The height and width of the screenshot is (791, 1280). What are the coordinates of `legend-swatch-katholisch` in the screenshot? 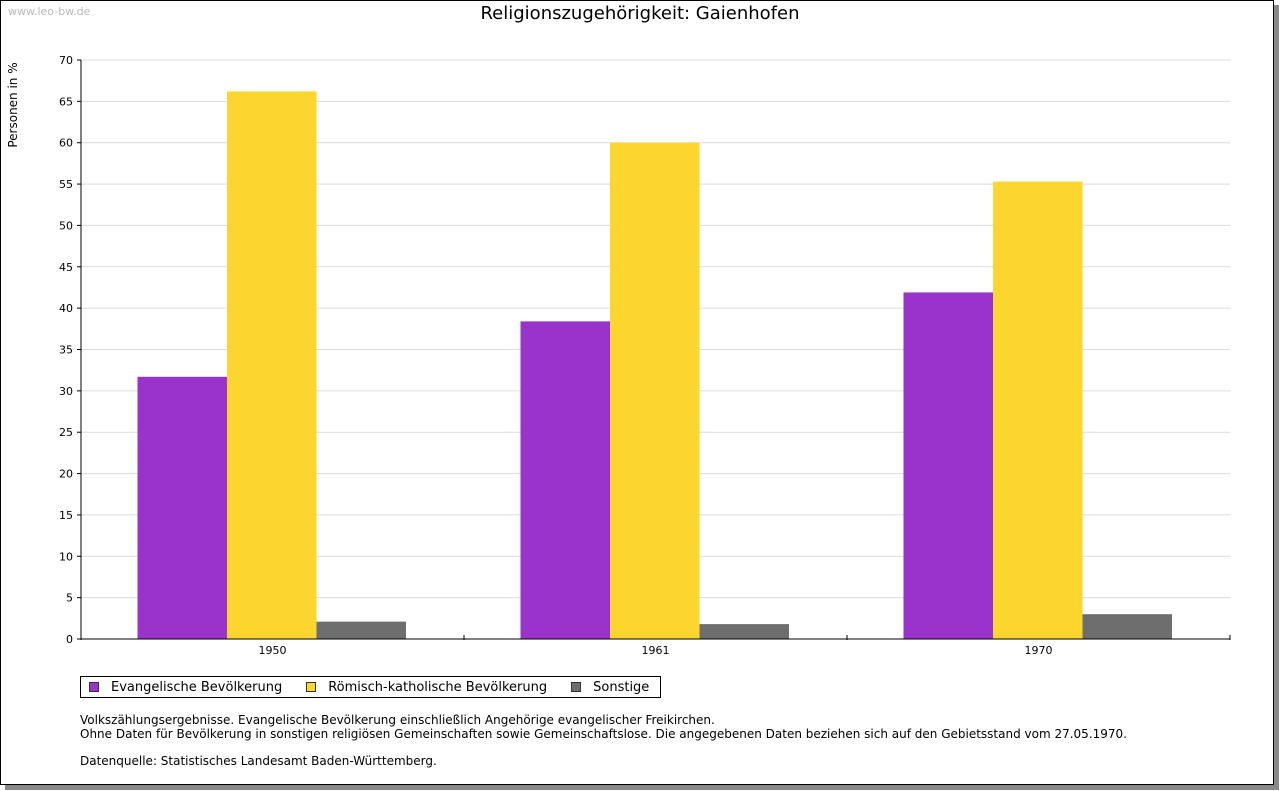 It's located at (311, 687).